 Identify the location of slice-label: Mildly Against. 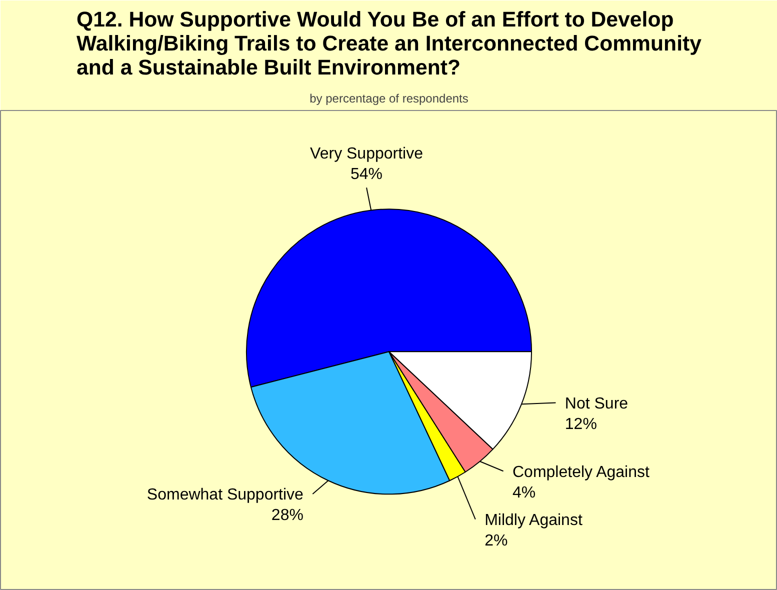
(533, 521).